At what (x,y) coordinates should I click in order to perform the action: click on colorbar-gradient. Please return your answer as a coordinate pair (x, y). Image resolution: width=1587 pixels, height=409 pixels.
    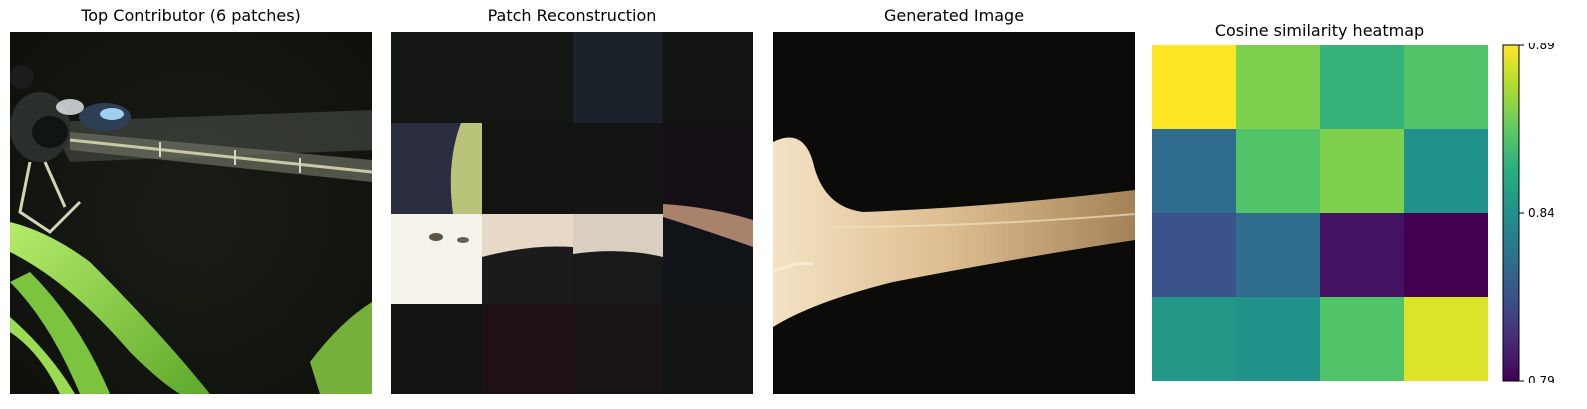
    Looking at the image, I should click on (1511, 213).